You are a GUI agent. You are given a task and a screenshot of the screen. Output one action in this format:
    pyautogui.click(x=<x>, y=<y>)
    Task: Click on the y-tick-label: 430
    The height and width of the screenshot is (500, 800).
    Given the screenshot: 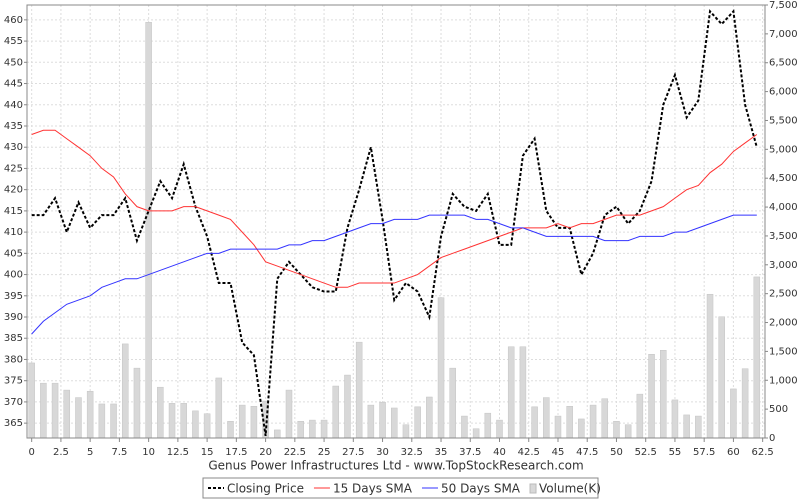 What is the action you would take?
    pyautogui.click(x=13, y=147)
    